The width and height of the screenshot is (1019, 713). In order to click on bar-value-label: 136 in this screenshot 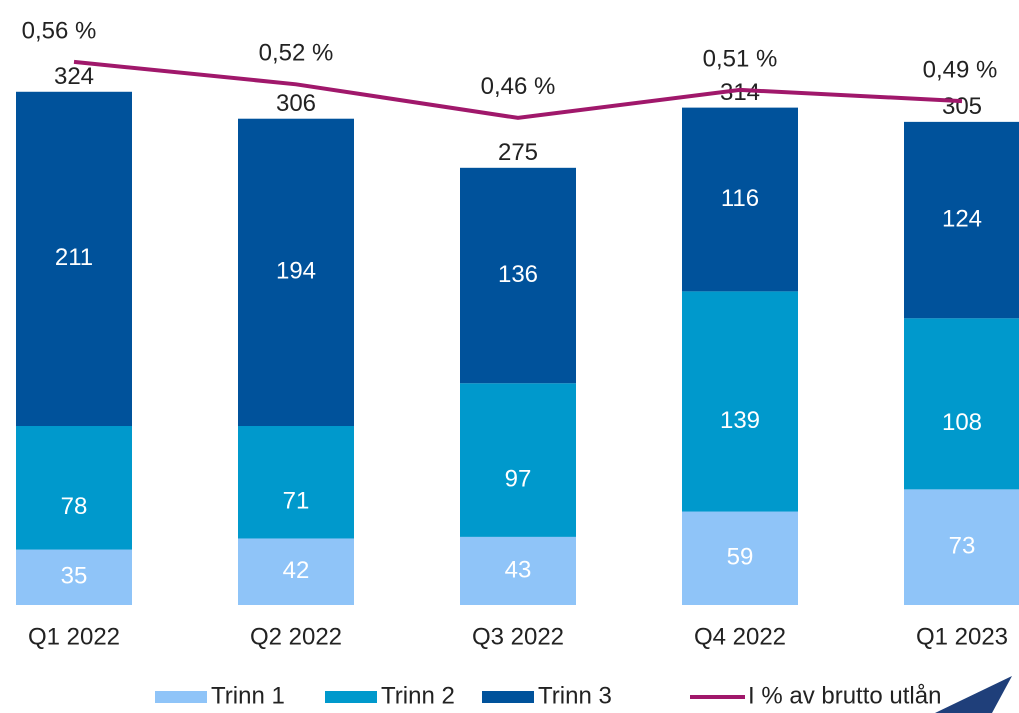, I will do `click(518, 274)`.